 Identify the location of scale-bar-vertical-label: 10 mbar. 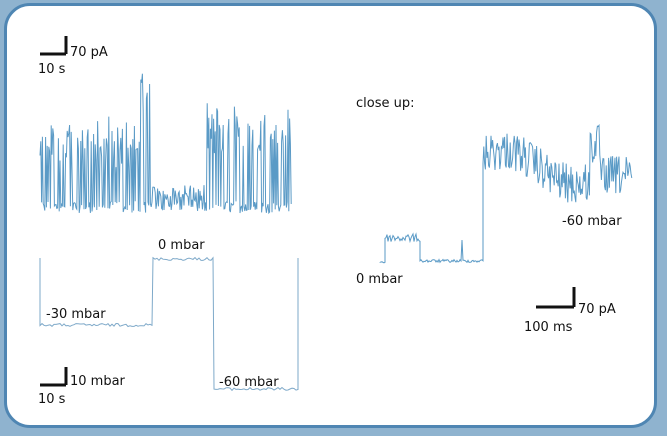
(98, 381).